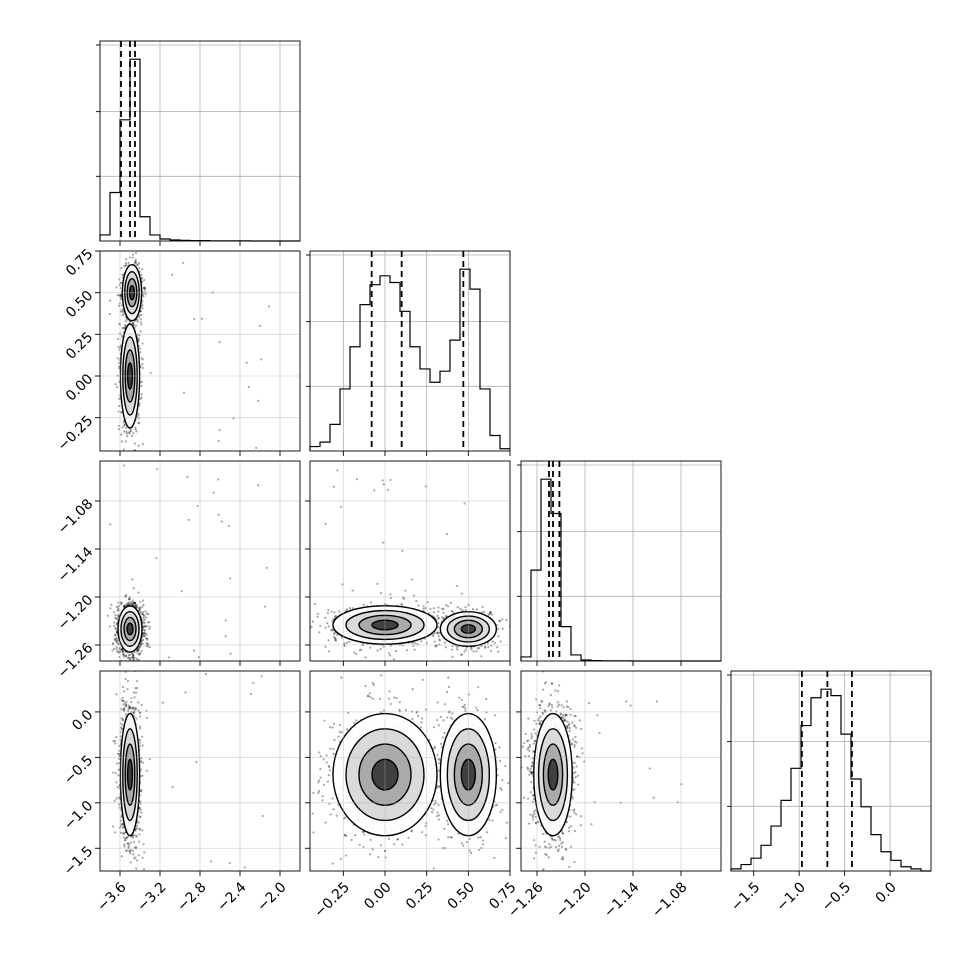 Image resolution: width=970 pixels, height=970 pixels. Describe the element at coordinates (187, 569) in the screenshot. I see `density-layer` at that location.